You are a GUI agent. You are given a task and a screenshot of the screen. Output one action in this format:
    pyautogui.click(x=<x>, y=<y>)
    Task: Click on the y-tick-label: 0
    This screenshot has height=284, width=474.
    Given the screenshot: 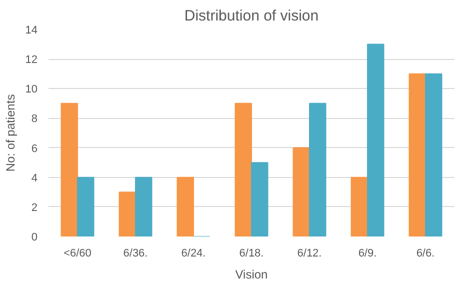 What is the action you would take?
    pyautogui.click(x=34, y=238)
    